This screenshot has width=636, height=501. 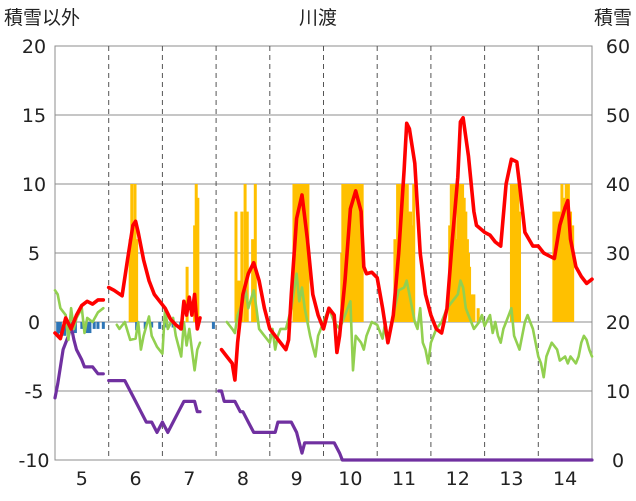 I want to click on y-right-tick-label: 10, so click(x=618, y=392).